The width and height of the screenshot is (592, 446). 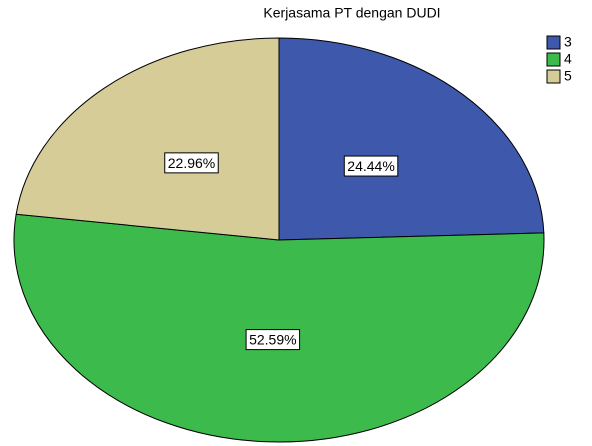 I want to click on legend-label: 5, so click(x=568, y=76).